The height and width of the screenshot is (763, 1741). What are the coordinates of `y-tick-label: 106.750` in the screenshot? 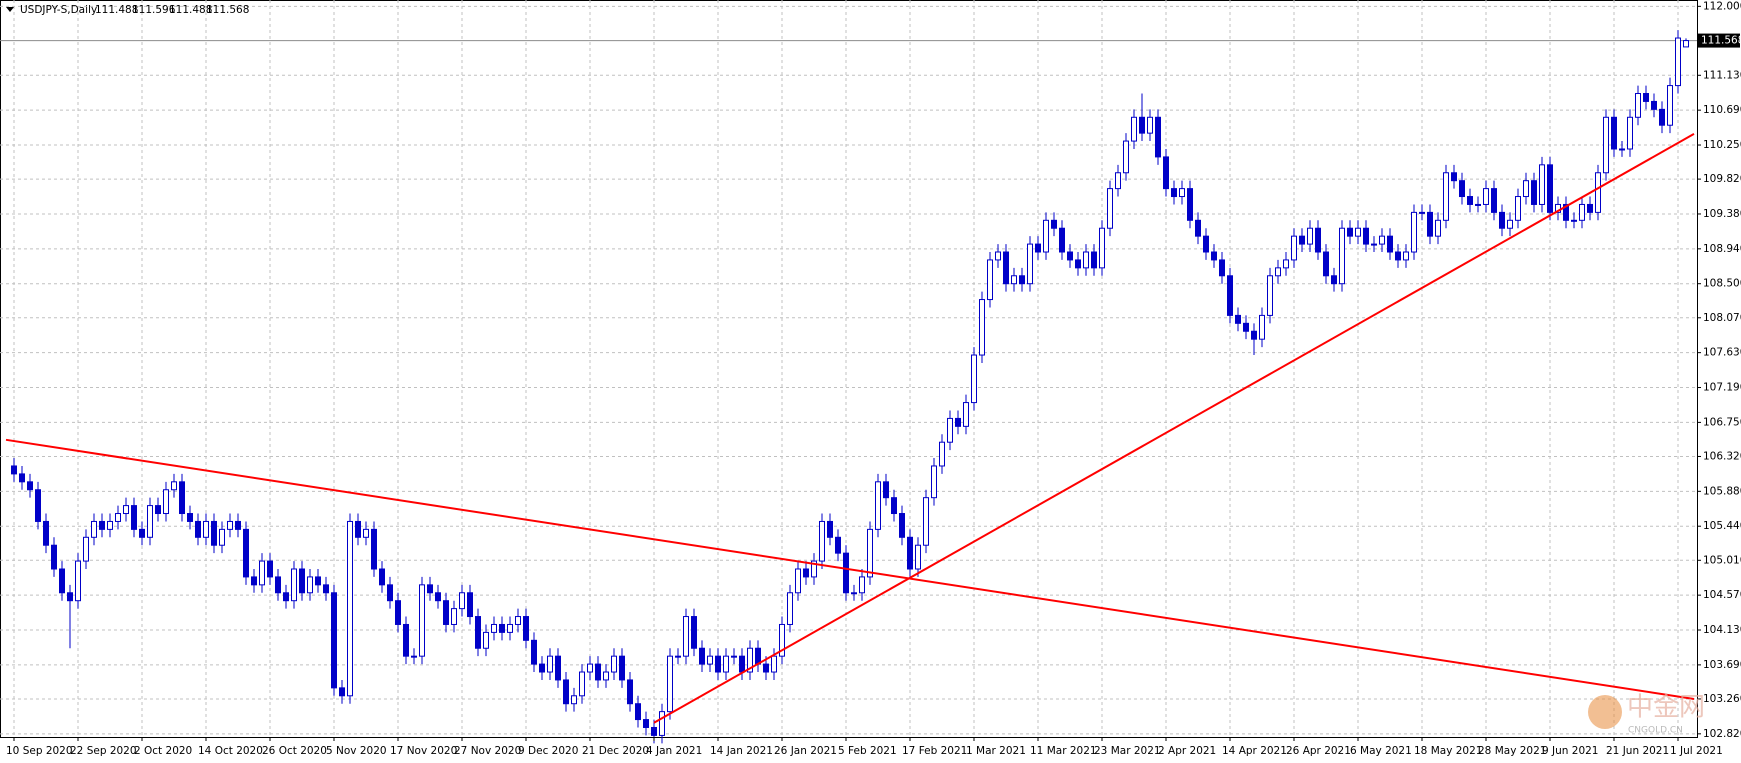 It's located at (1722, 422).